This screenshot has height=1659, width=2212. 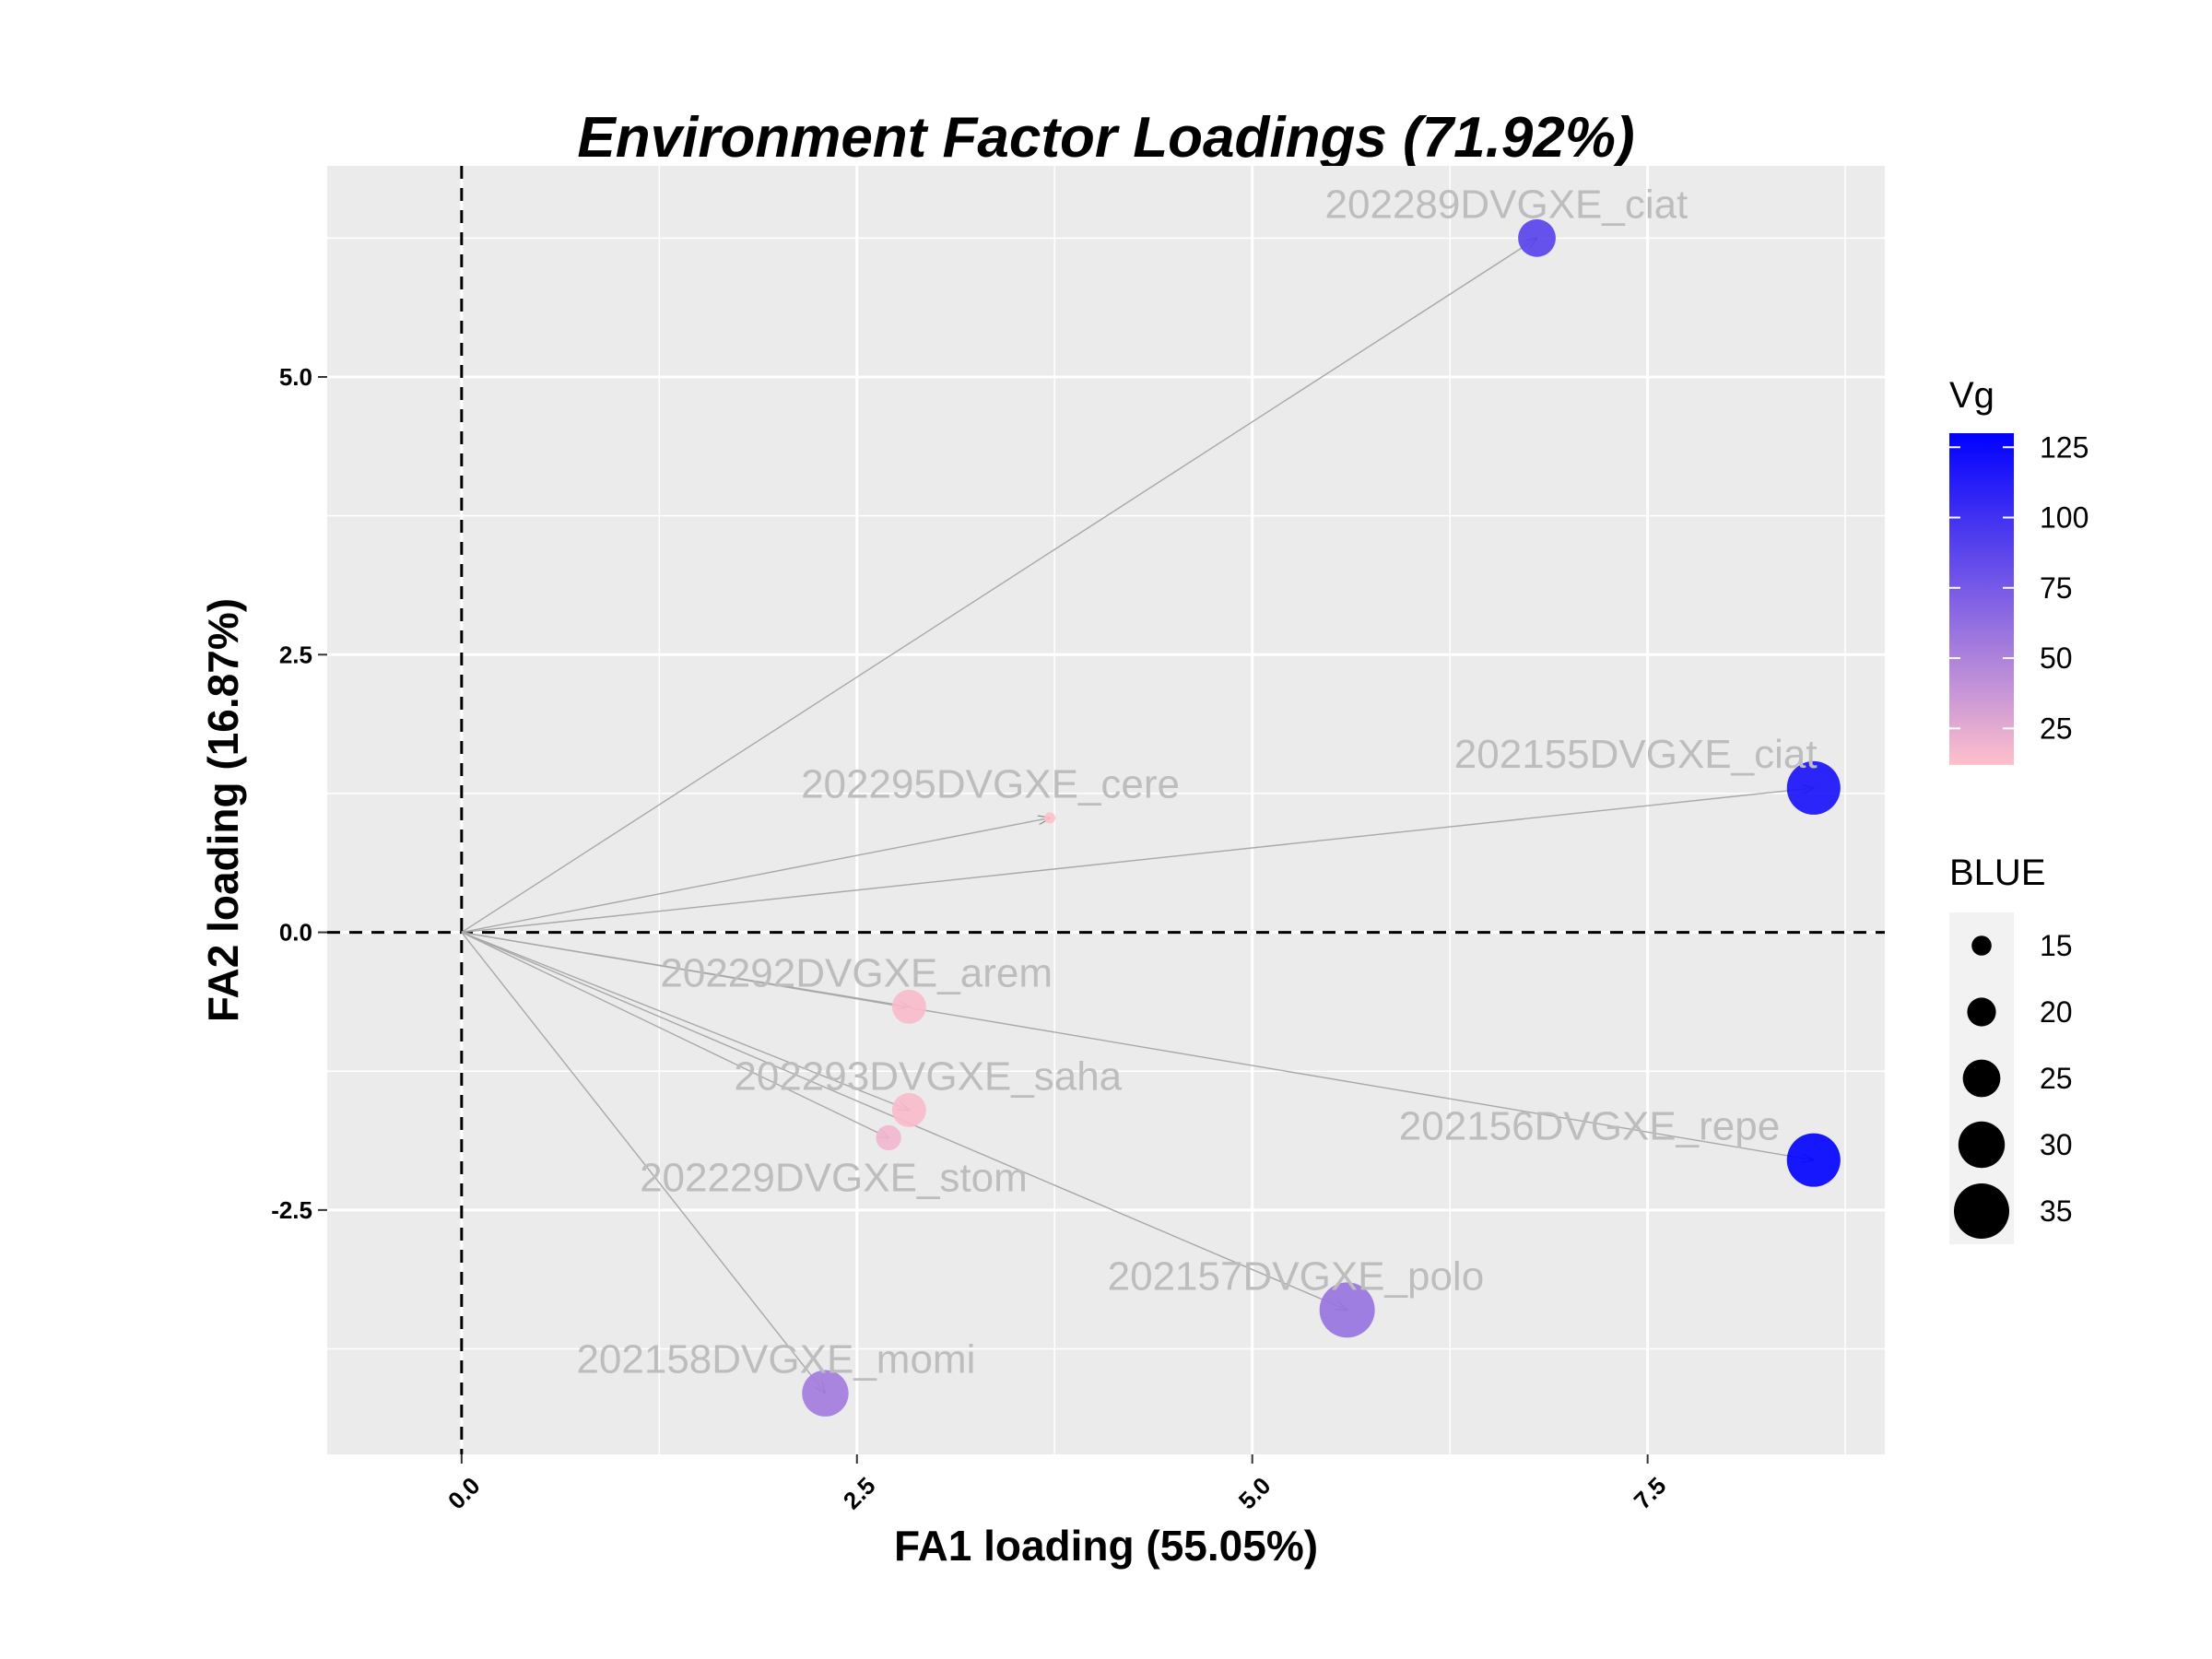 What do you see at coordinates (1636, 754) in the screenshot?
I see `point-label: 202155DVGXE_ciat` at bounding box center [1636, 754].